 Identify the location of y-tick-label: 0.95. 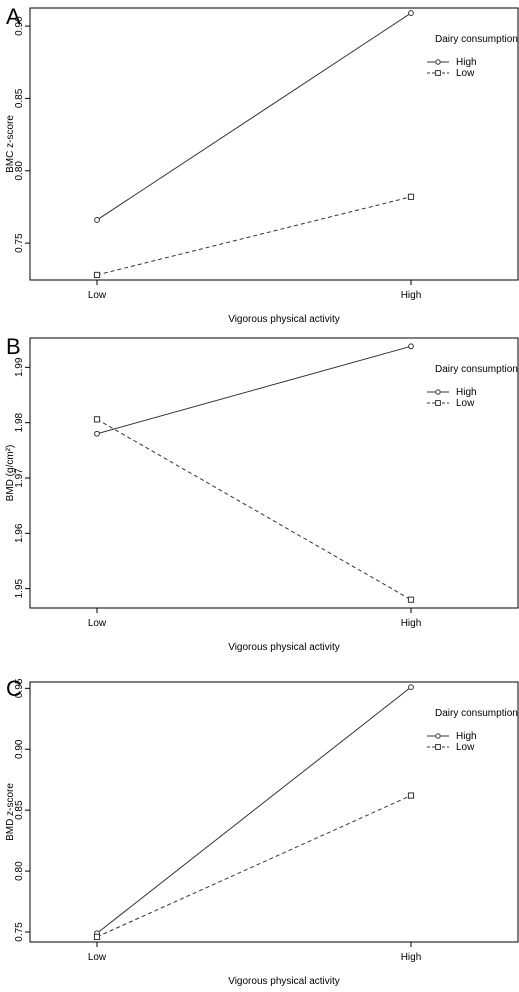
(19, 688).